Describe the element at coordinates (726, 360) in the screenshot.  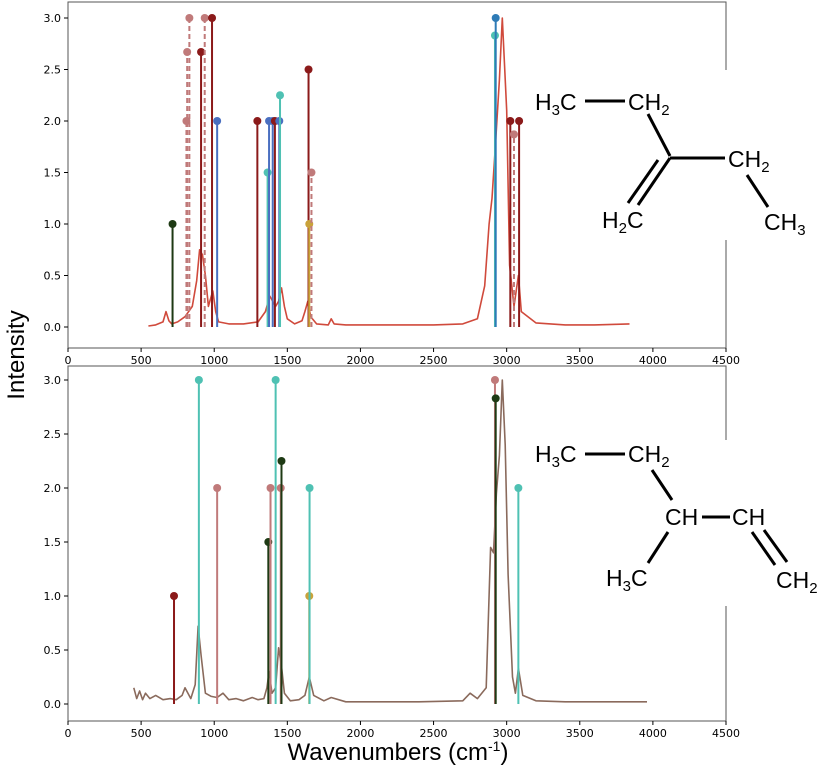
I see `top-x-tick-label: 4500` at that location.